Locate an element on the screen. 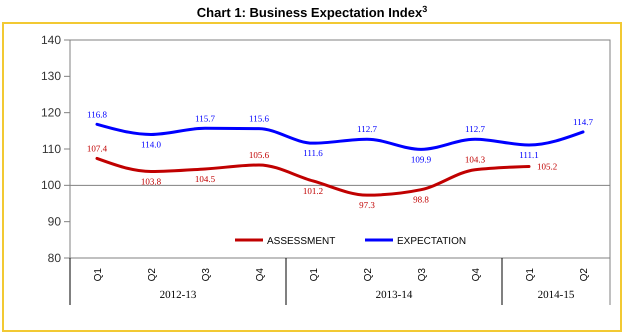  data-label: 97.3 is located at coordinates (367, 205).